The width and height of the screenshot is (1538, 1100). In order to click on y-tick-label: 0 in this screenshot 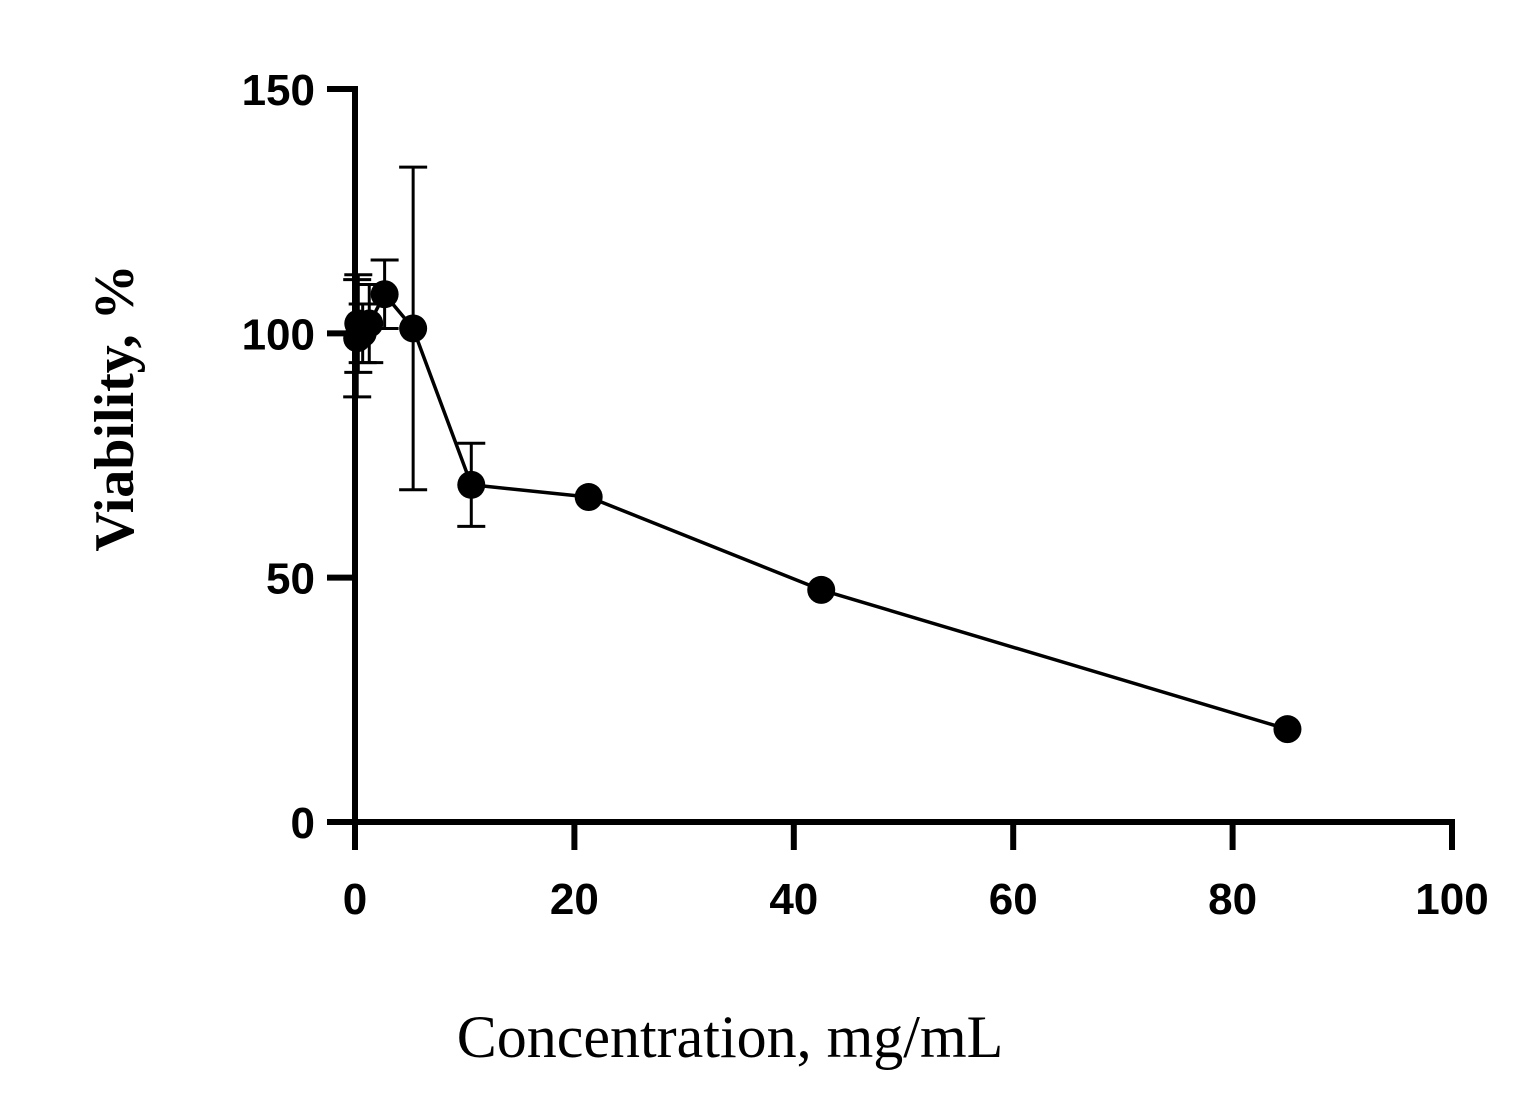, I will do `click(303, 823)`.